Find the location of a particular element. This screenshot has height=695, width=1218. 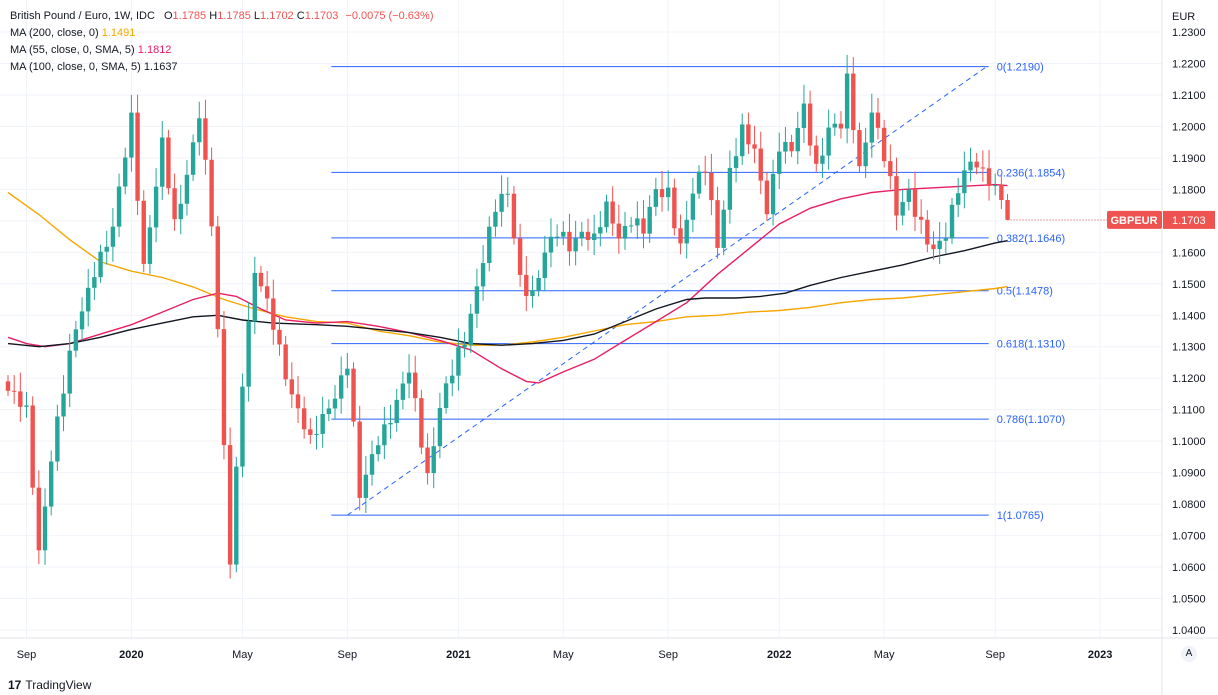

auto-scale-button: A is located at coordinates (1189, 654).